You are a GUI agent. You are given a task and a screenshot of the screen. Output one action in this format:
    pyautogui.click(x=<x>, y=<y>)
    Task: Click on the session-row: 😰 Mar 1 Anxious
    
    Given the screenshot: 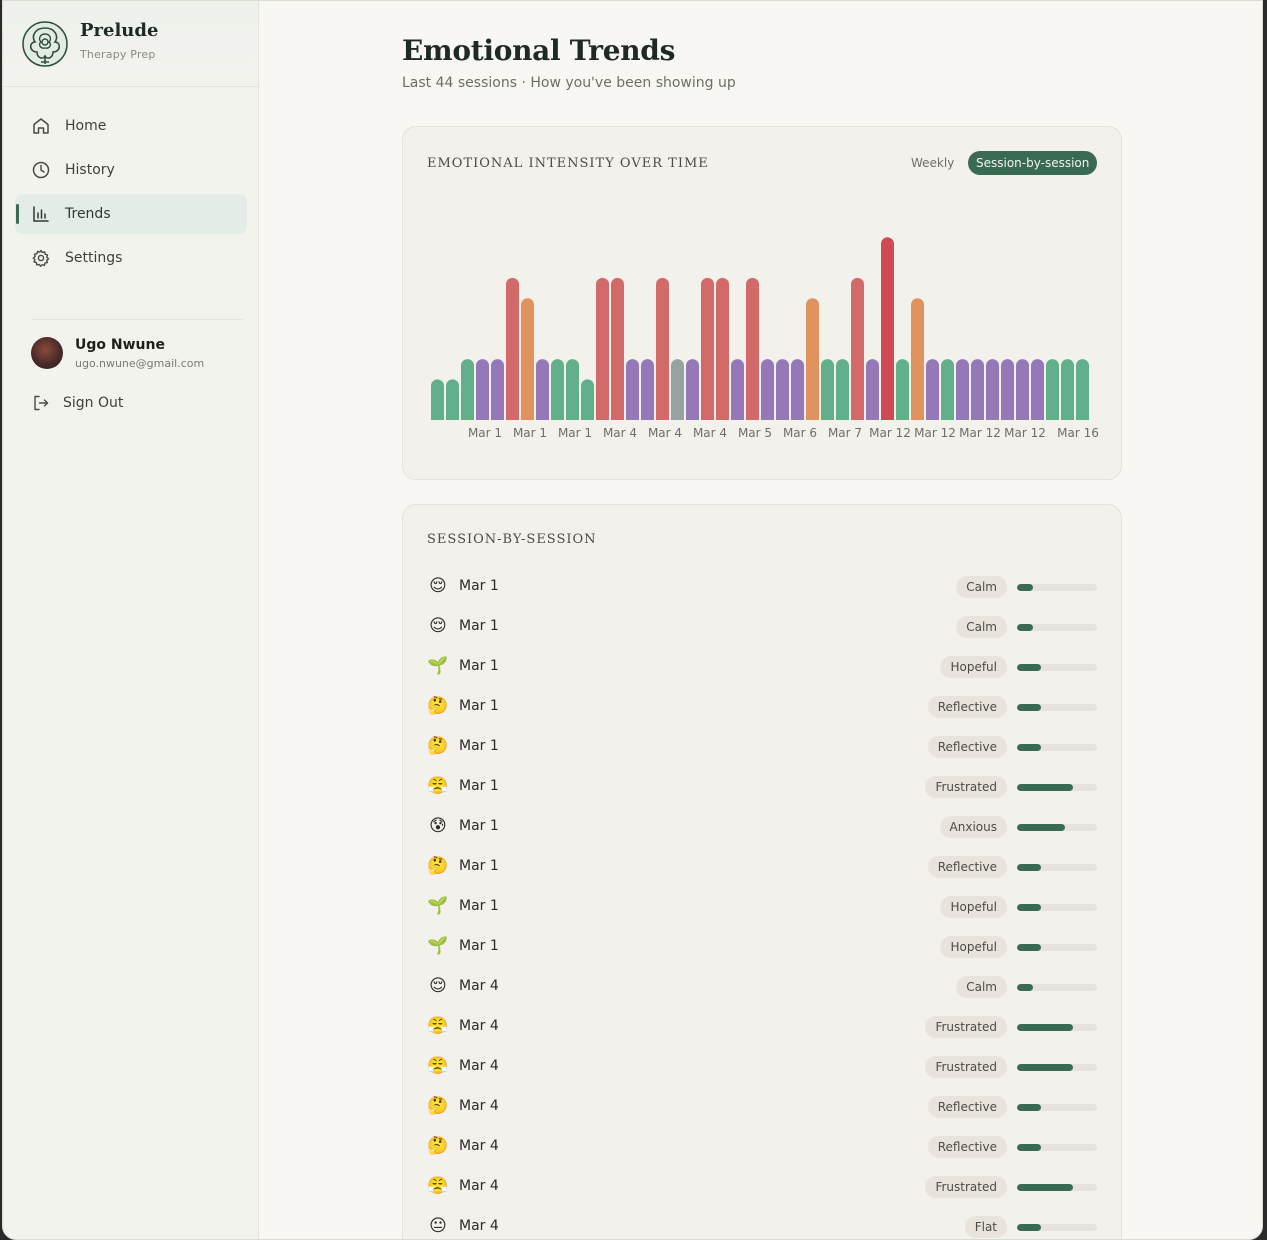 What is the action you would take?
    pyautogui.click(x=763, y=827)
    